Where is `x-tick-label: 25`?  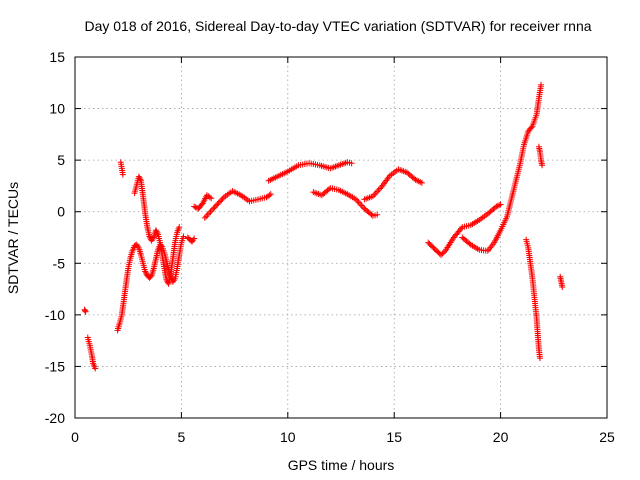
x-tick-label: 25 is located at coordinates (607, 437).